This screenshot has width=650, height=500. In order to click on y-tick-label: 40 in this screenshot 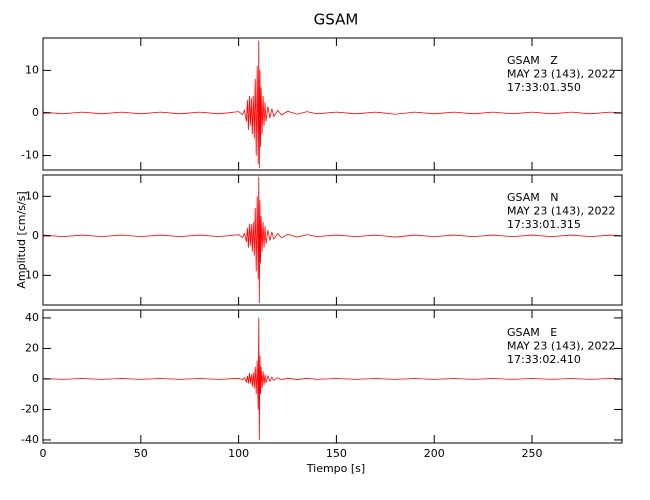, I will do `click(32, 317)`.